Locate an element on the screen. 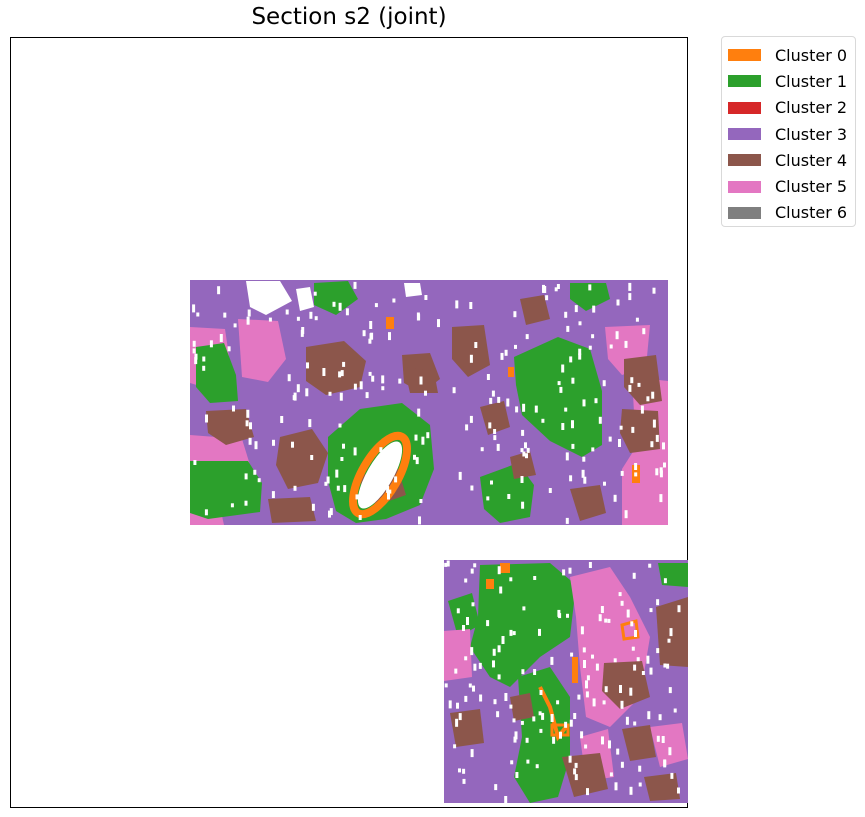 The height and width of the screenshot is (817, 865). legend-item: Cluster 2 is located at coordinates (791, 108).